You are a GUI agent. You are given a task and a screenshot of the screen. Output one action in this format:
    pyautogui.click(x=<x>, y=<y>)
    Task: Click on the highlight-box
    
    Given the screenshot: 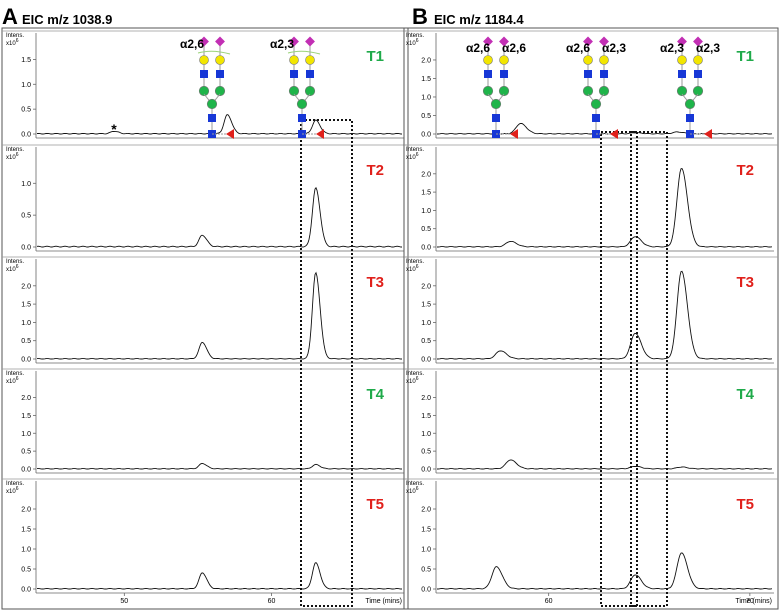 What is the action you would take?
    pyautogui.click(x=326, y=363)
    